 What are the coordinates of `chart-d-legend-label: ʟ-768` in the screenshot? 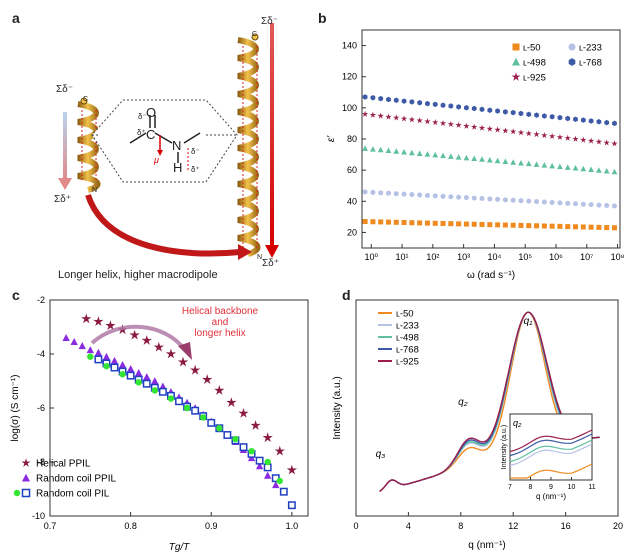 It's located at (407, 350).